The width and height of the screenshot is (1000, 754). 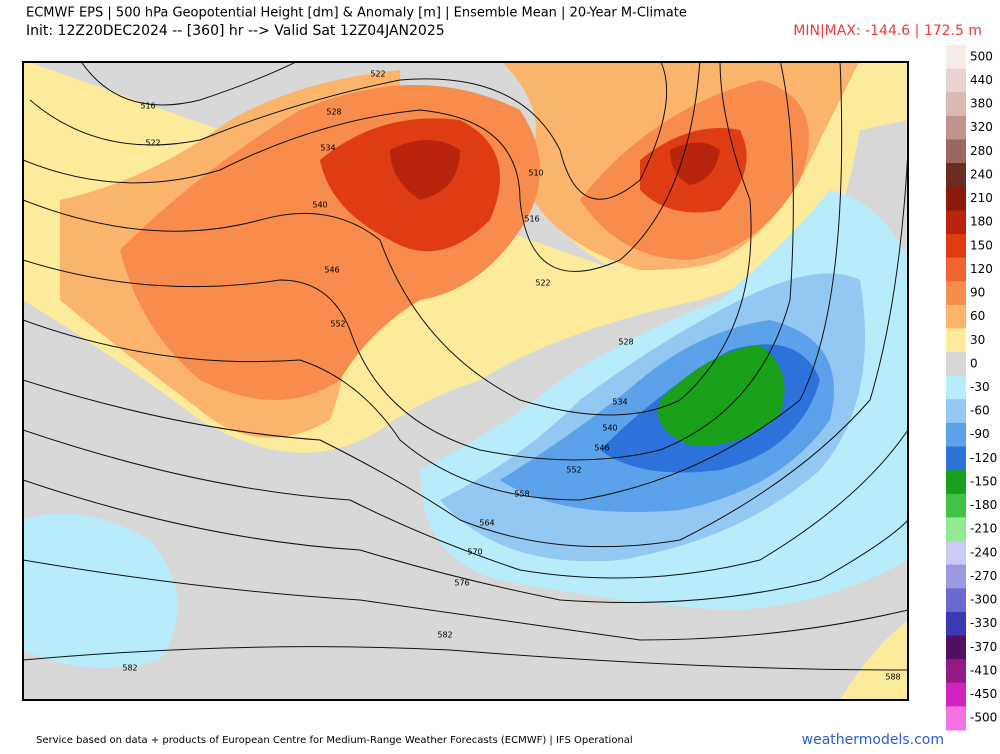 I want to click on positive-anomaly-30-south, so click(x=874, y=660).